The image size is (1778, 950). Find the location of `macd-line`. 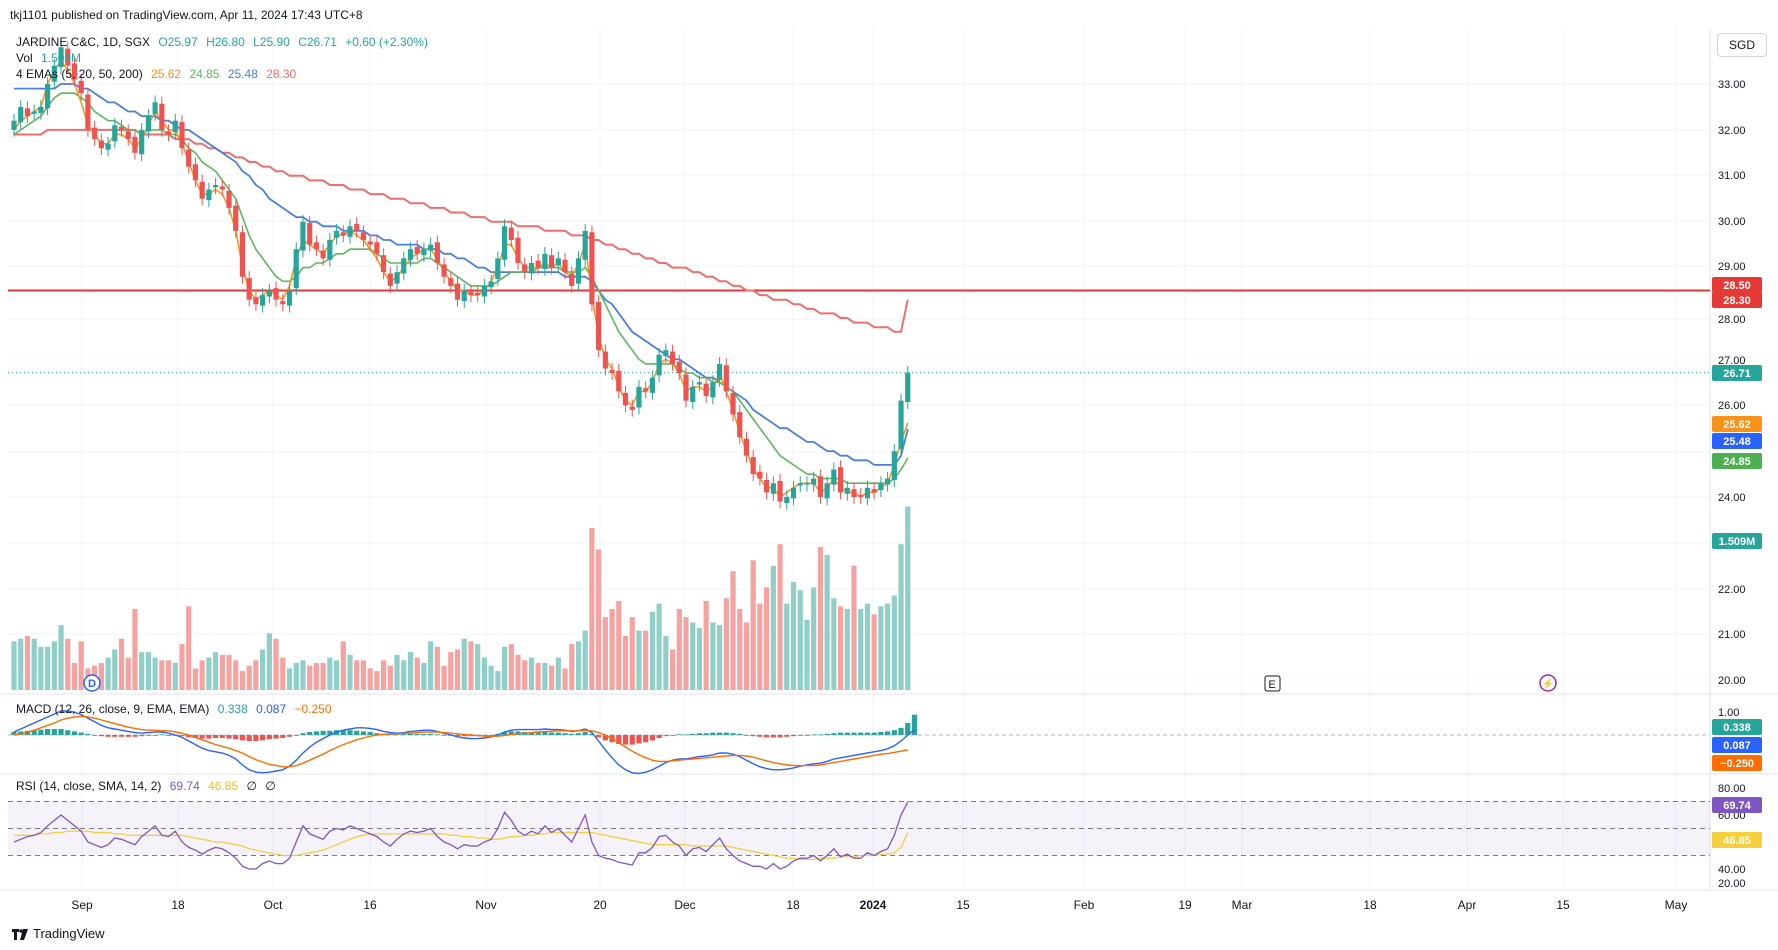

macd-line is located at coordinates (464, 742).